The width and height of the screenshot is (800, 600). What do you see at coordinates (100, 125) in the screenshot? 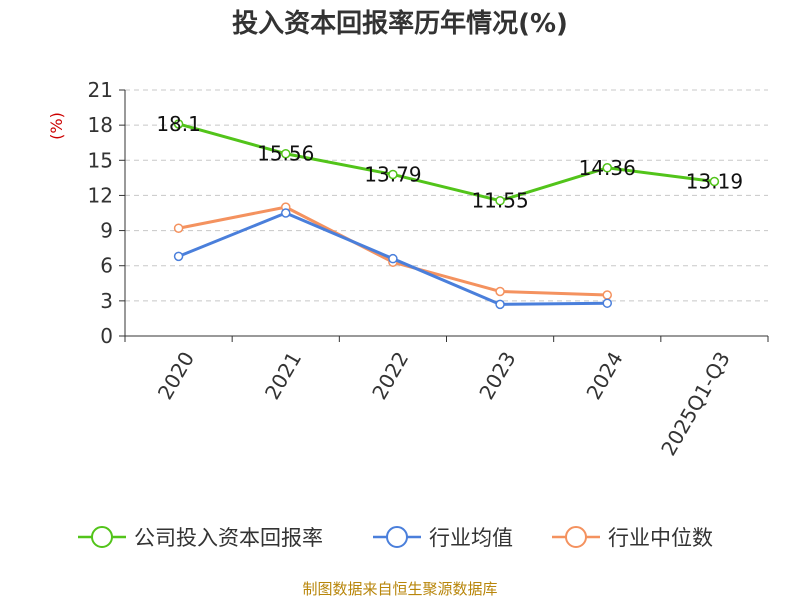
I see `y-tick-label: 18` at bounding box center [100, 125].